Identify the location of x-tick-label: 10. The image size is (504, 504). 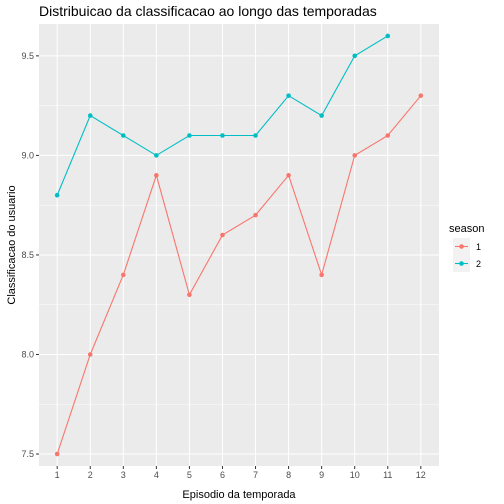
(355, 475).